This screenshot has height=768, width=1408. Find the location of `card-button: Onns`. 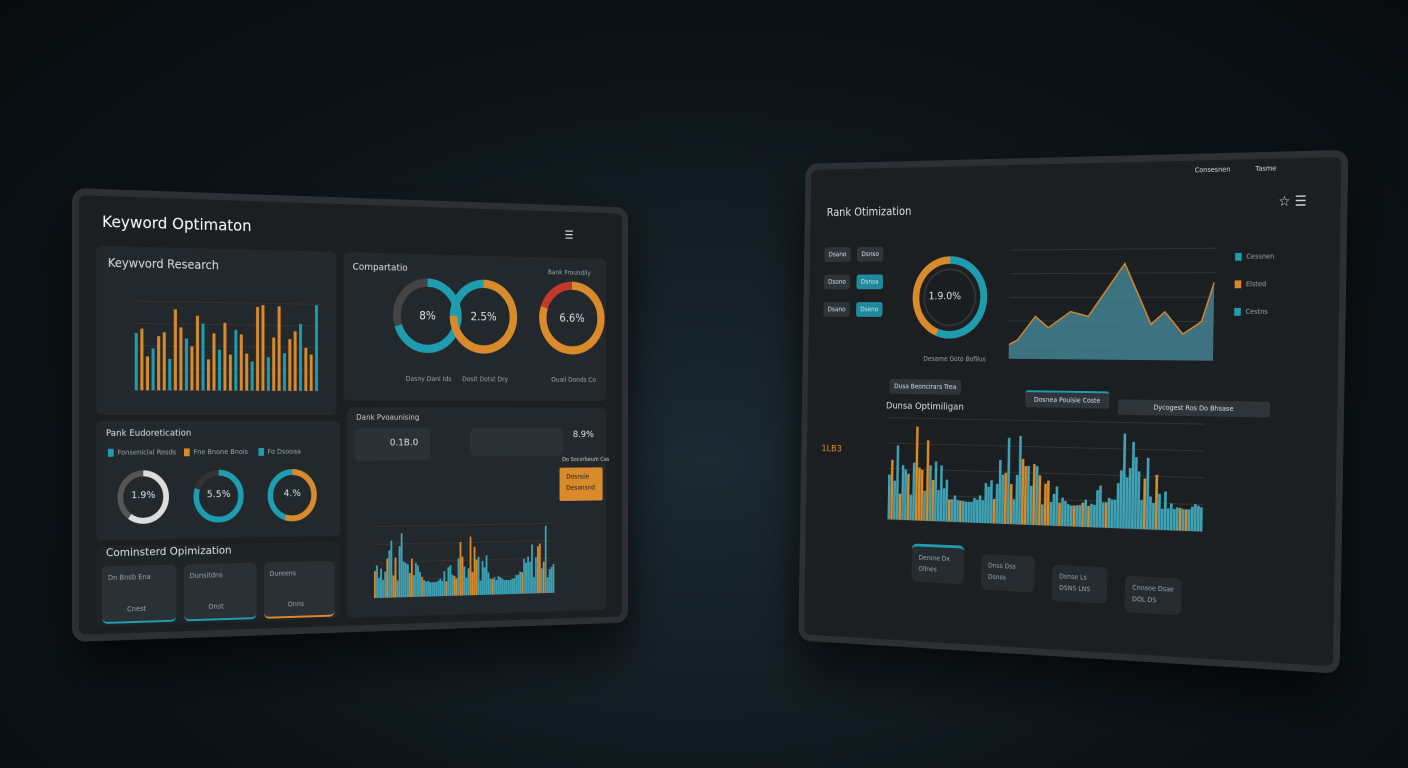

card-button: Onns is located at coordinates (296, 604).